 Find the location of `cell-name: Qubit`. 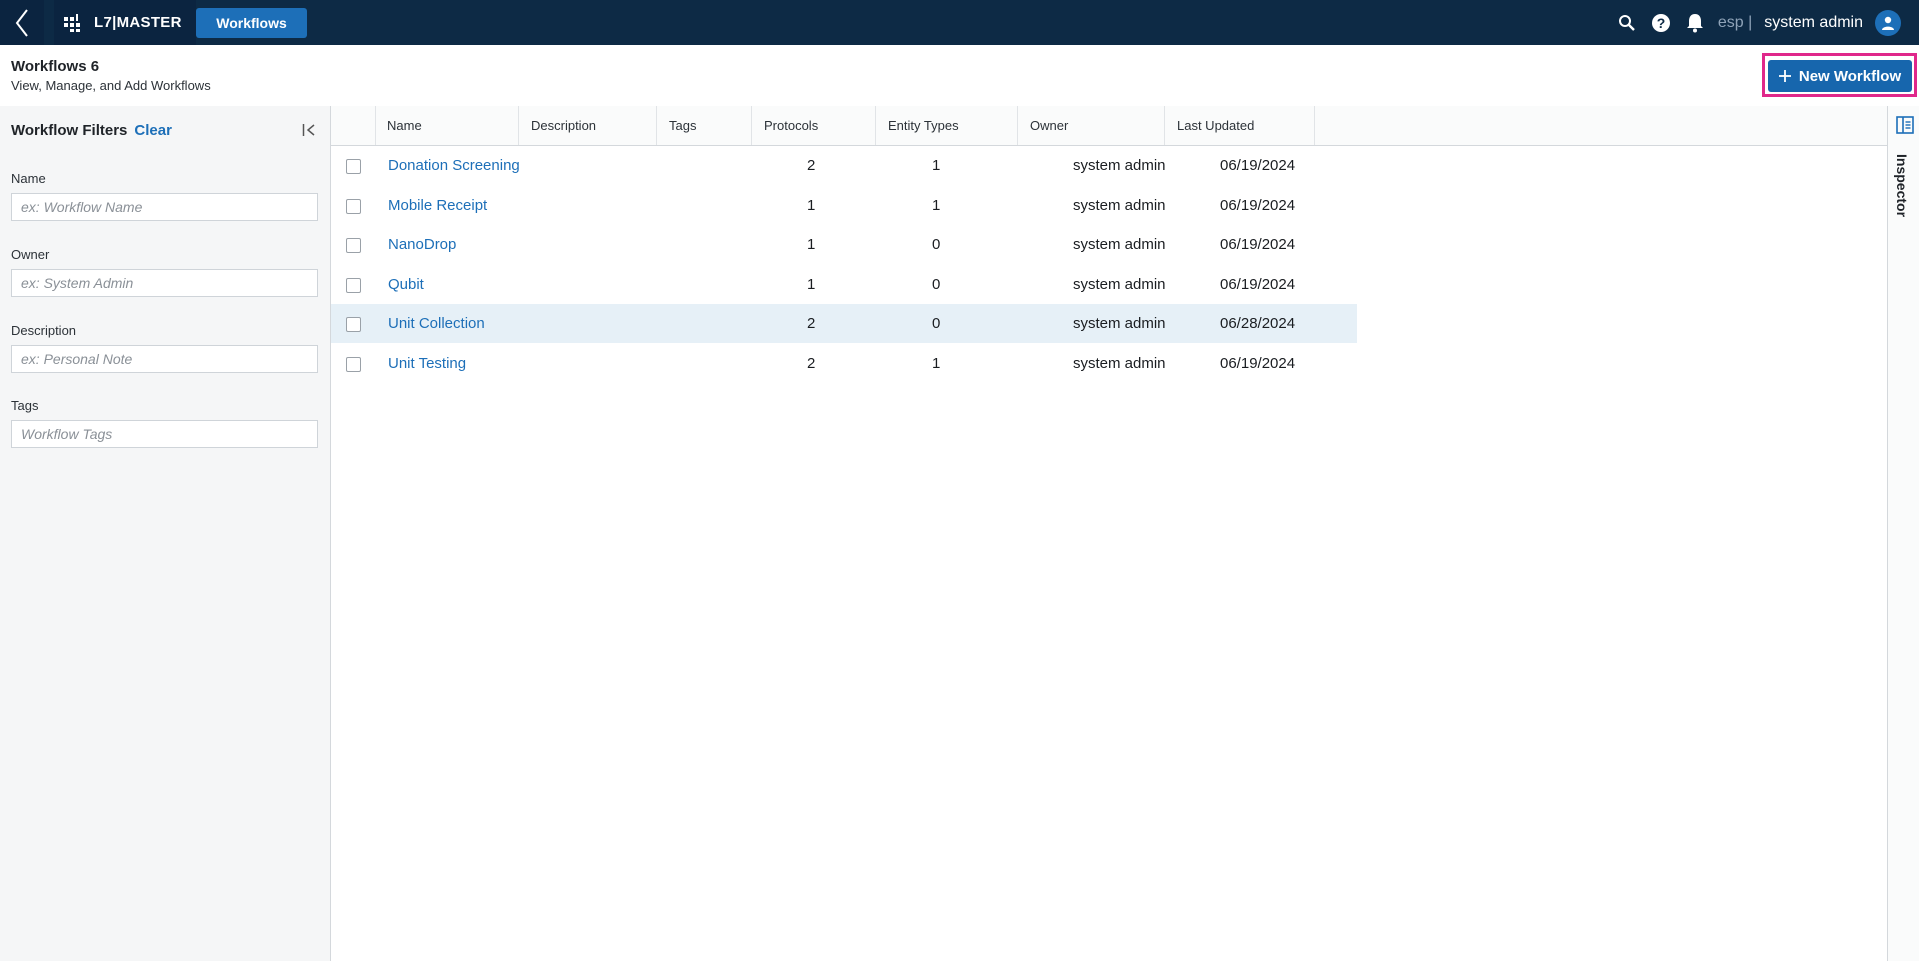

cell-name: Qubit is located at coordinates (406, 284).